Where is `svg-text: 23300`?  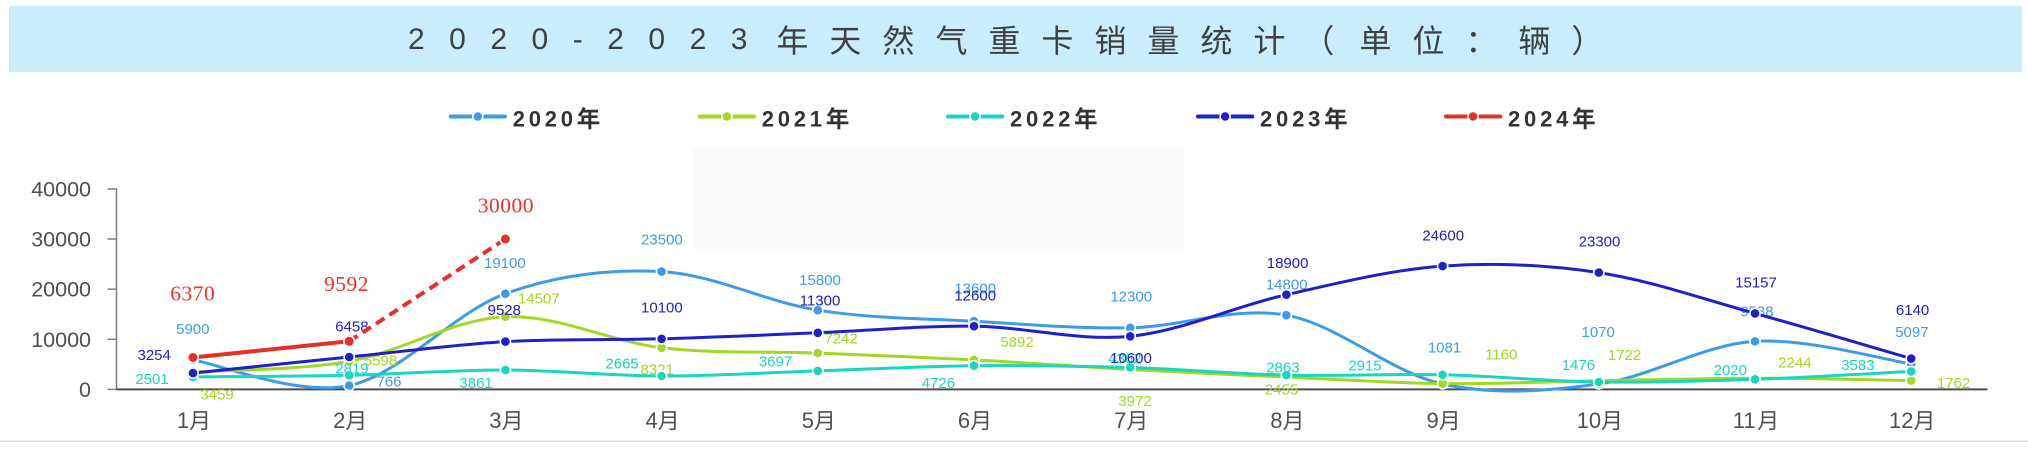
svg-text: 23300 is located at coordinates (1600, 242).